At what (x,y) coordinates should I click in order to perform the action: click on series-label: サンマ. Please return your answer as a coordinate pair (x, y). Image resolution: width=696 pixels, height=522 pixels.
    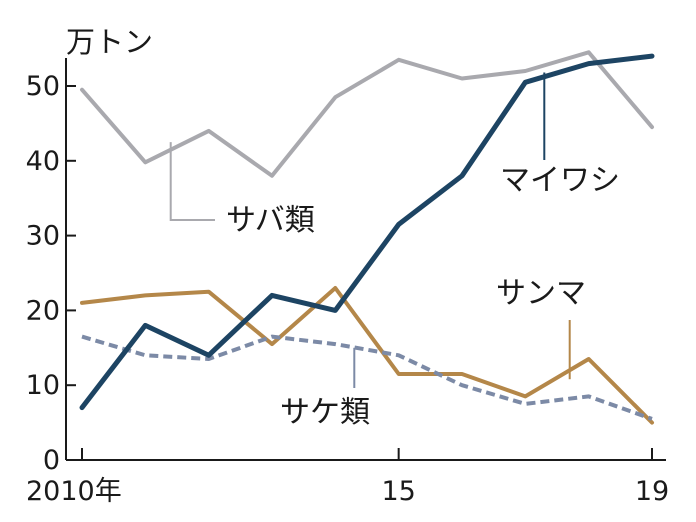
    Looking at the image, I should click on (541, 293).